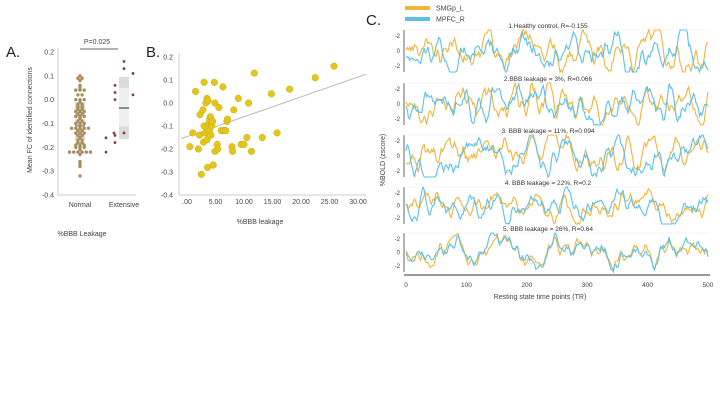 This screenshot has height=405, width=720. I want to click on chart-a-ytick-label: -0.2, so click(48, 148).